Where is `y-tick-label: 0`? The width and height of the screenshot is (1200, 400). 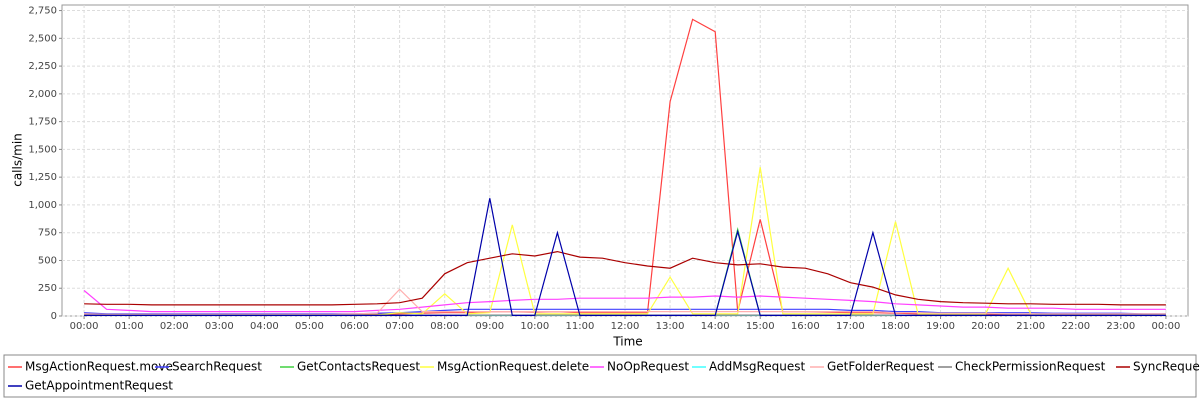 y-tick-label: 0 is located at coordinates (54, 316).